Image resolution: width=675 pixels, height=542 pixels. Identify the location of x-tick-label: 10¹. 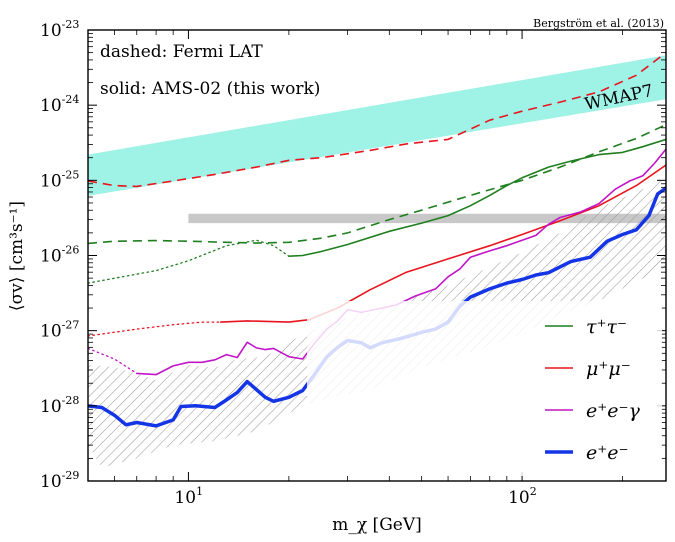
(188, 496).